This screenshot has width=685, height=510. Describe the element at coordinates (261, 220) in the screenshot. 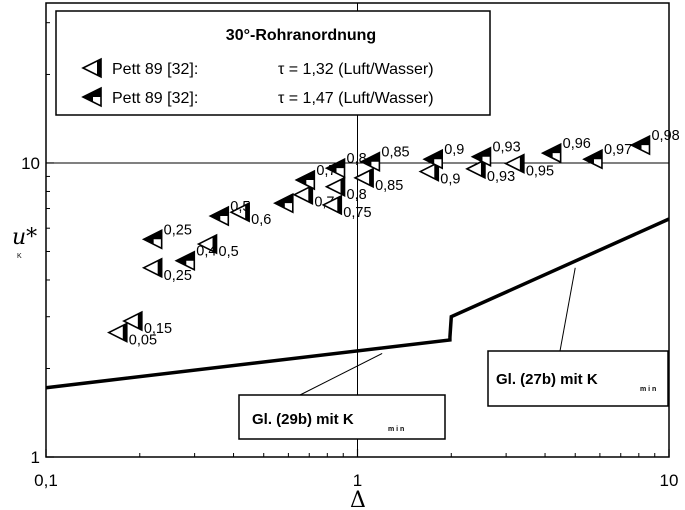

I see `data-label: 0,6` at that location.